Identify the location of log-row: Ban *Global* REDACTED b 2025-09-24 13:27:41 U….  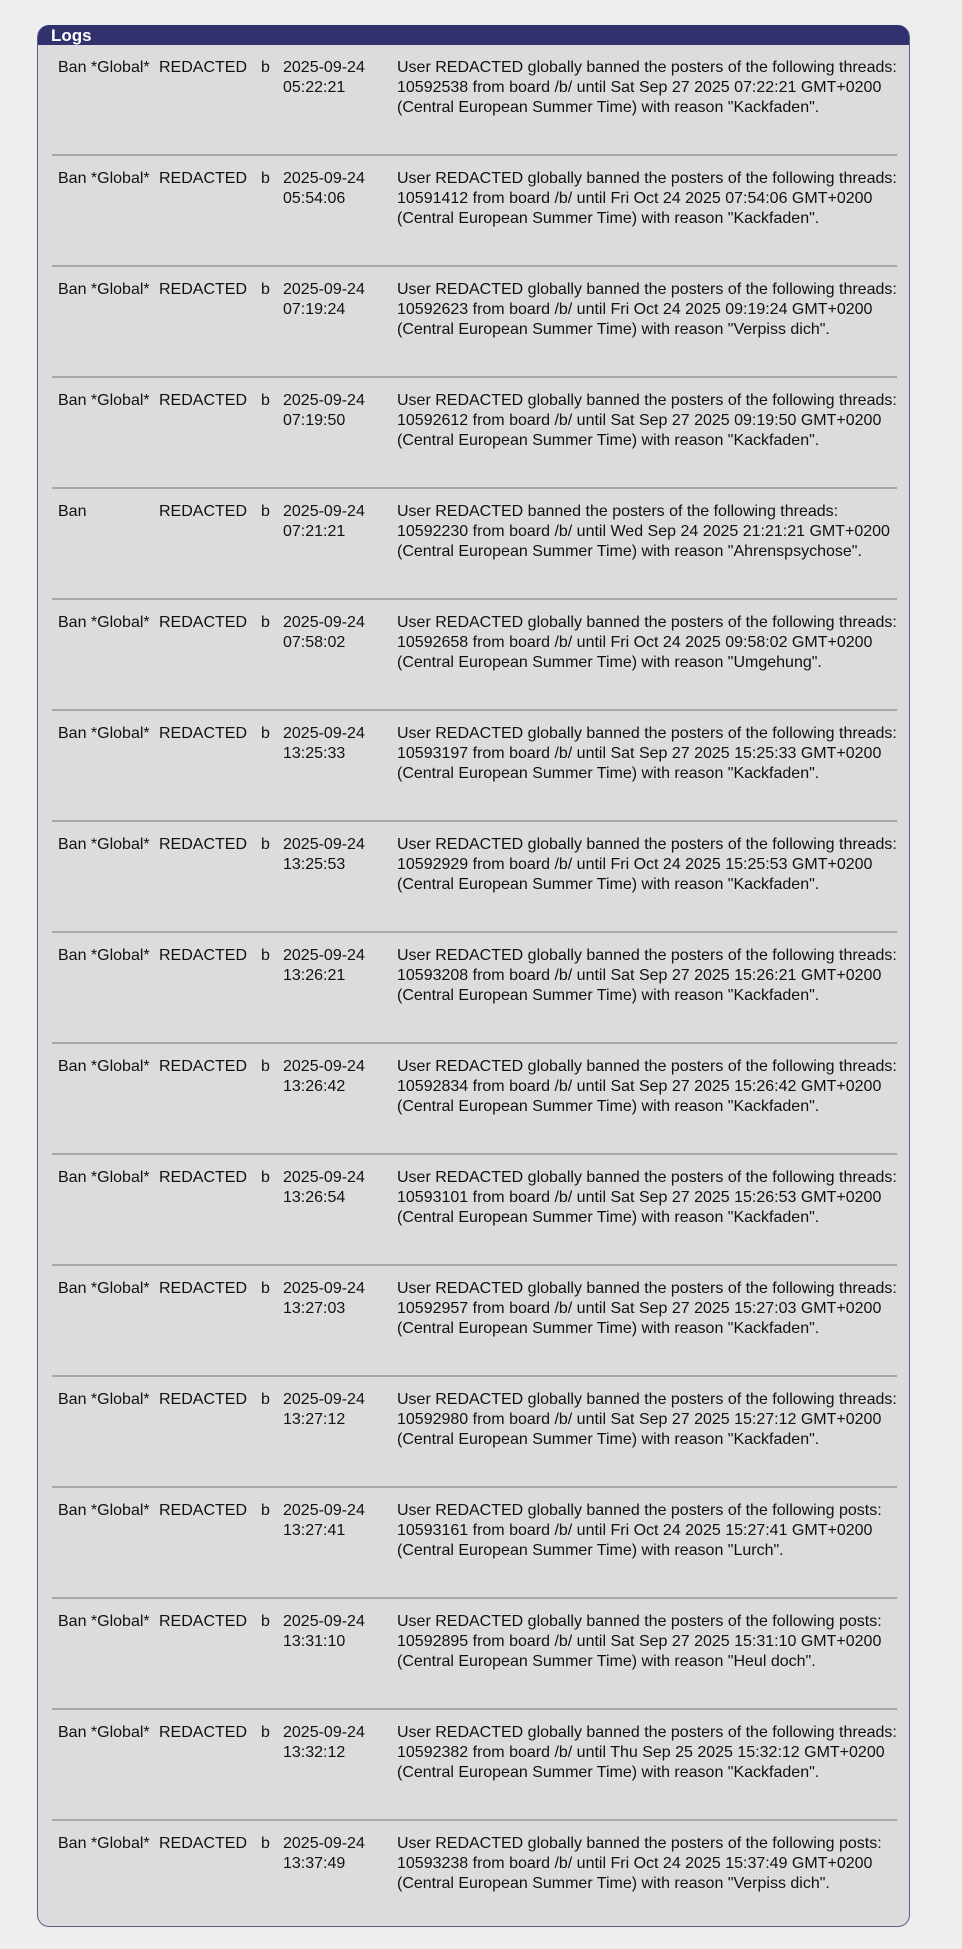
(474, 1543).